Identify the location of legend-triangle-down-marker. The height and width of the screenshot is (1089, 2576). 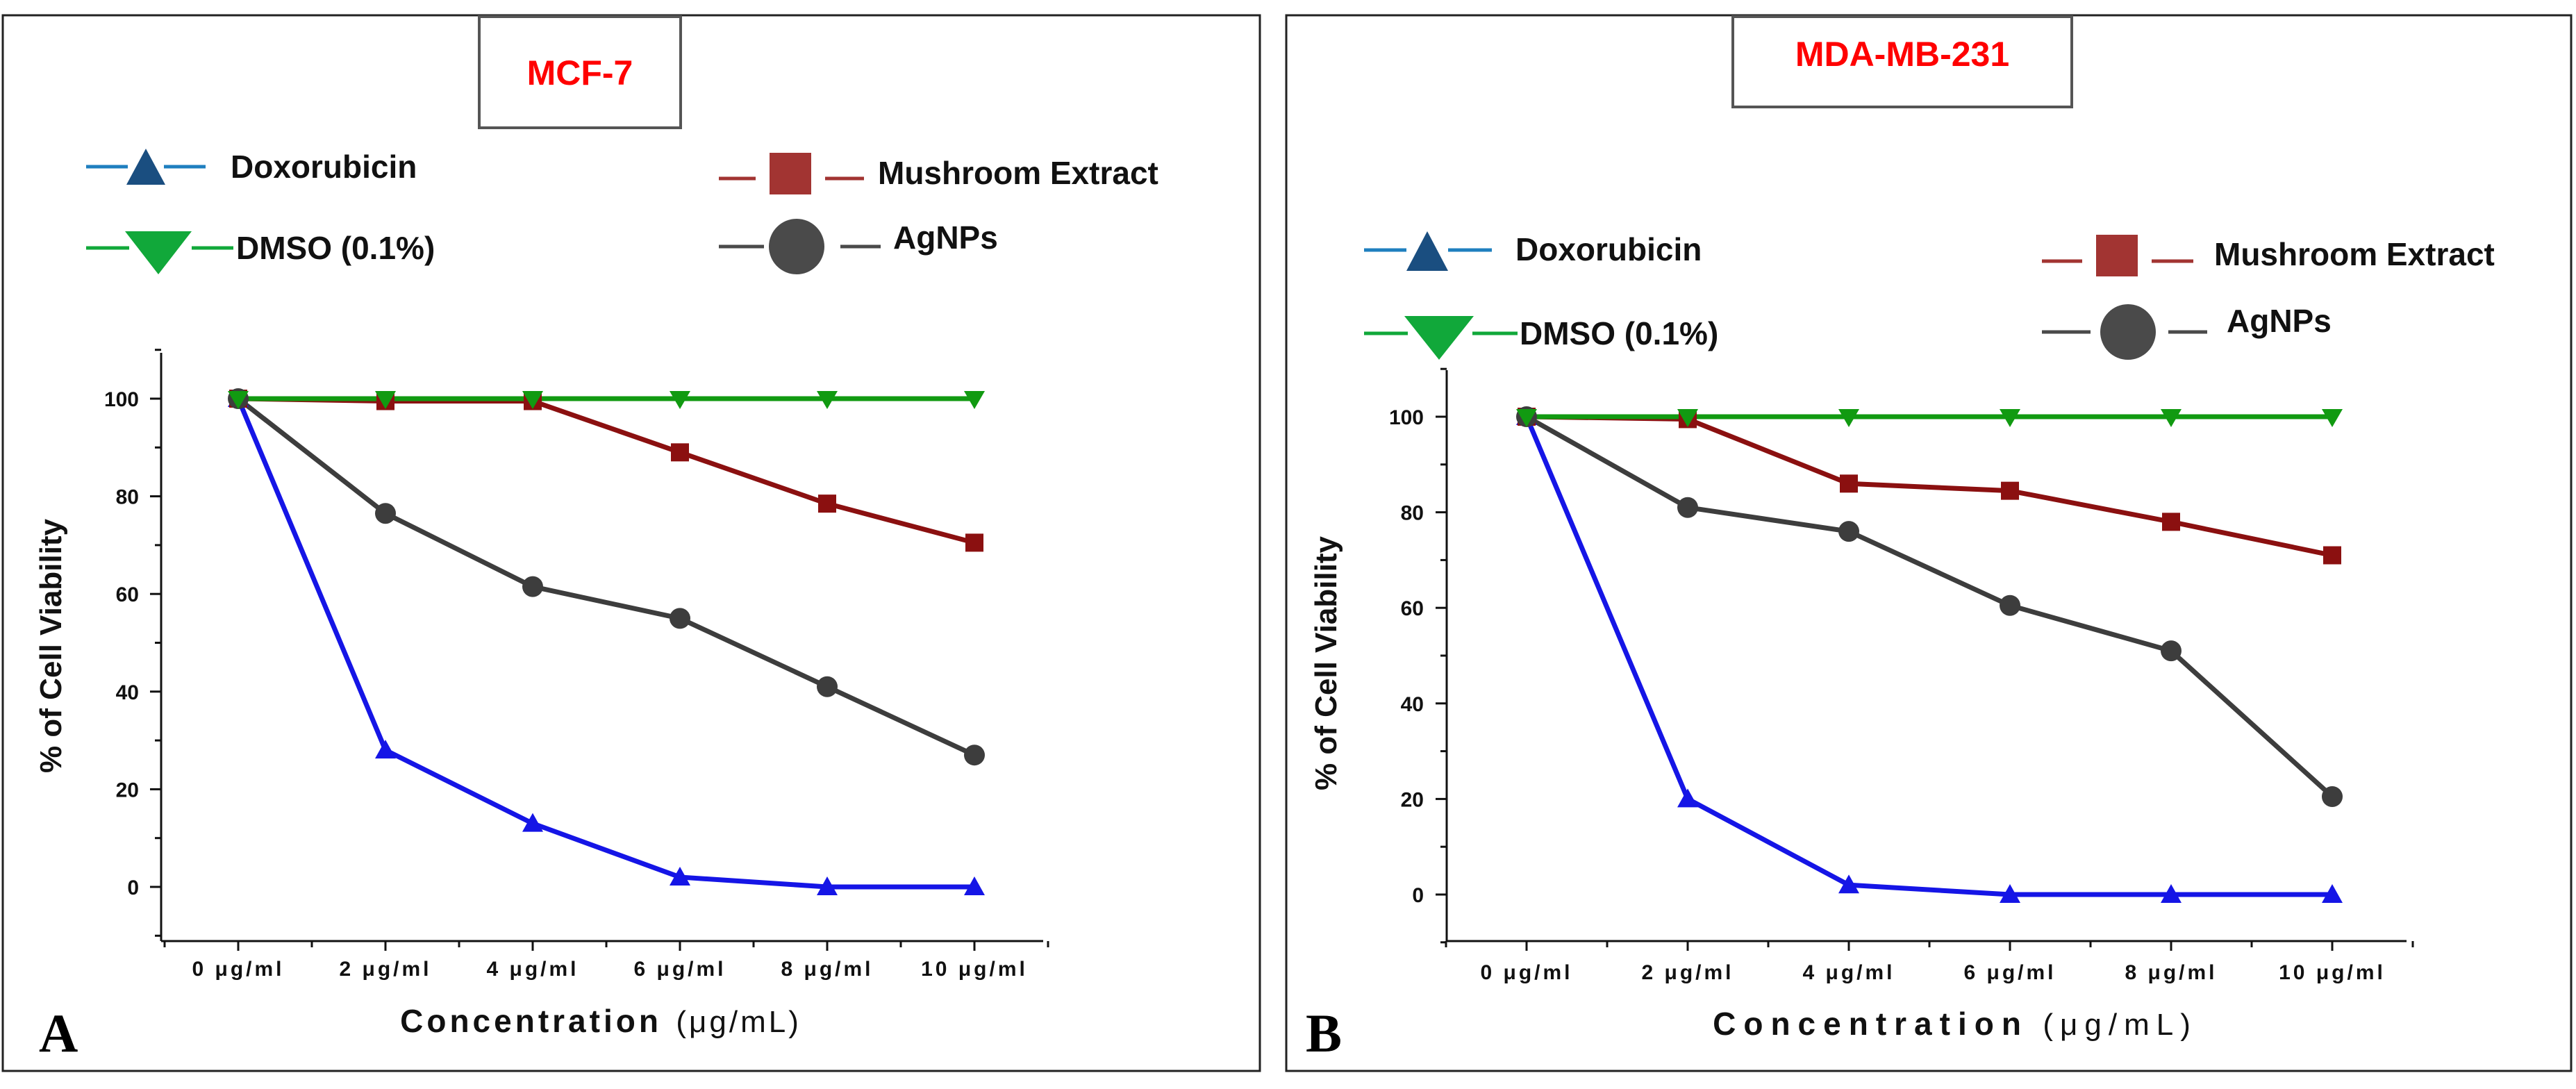
(1439, 338).